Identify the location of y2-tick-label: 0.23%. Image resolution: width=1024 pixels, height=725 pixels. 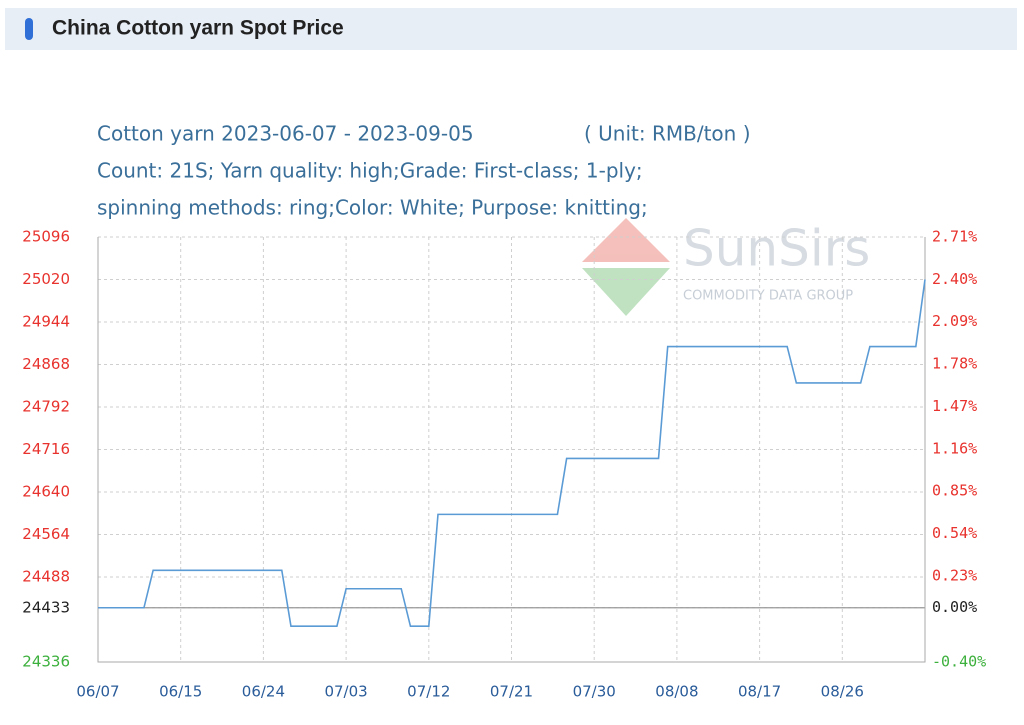
(954, 575).